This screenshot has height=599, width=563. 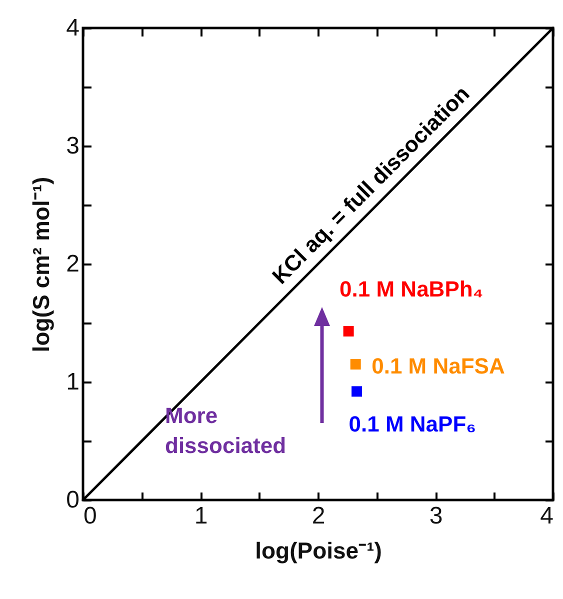 I want to click on y-axis-title: log(S cm² mol⁻¹), so click(x=41, y=264).